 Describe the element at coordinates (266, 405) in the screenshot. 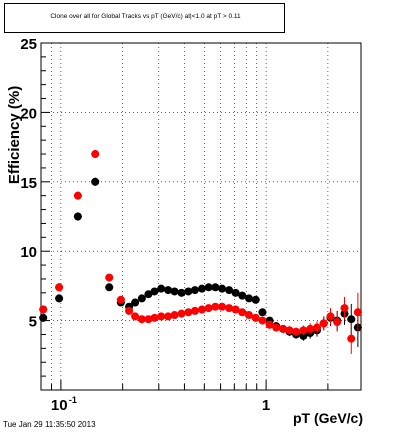

I see `x-tick-label: 1` at that location.